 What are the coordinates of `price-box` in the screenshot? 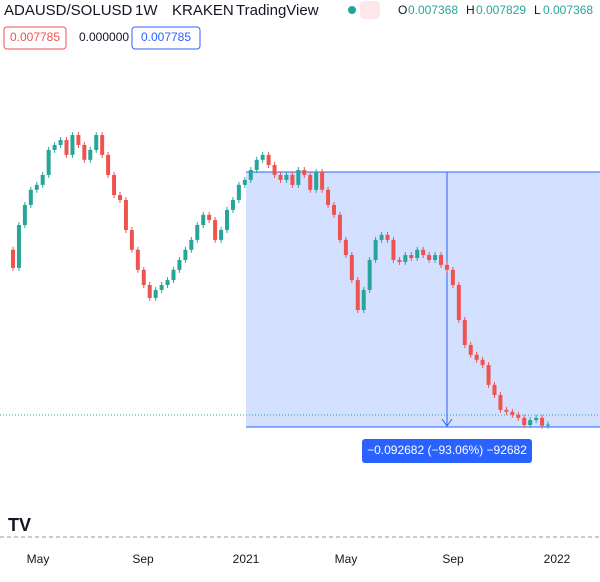 It's located at (35, 38).